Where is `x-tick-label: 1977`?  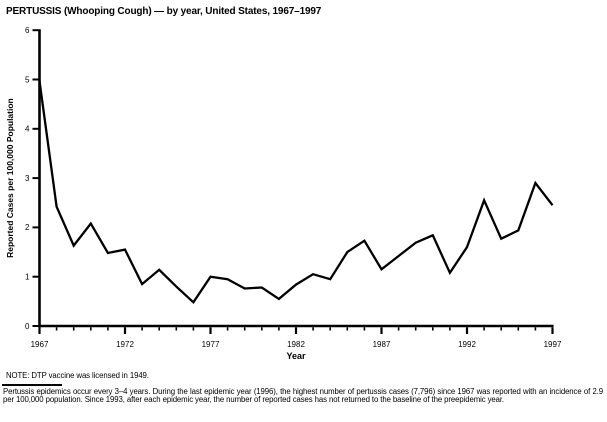 x-tick-label: 1977 is located at coordinates (211, 344).